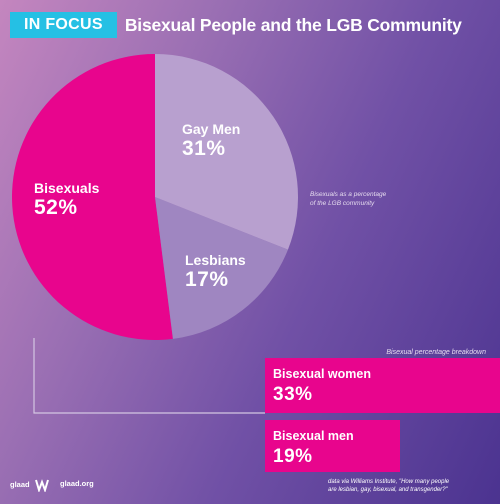 The width and height of the screenshot is (500, 504). Describe the element at coordinates (436, 352) in the screenshot. I see `breakdown-title: Bisexual percentage breakdown` at that location.